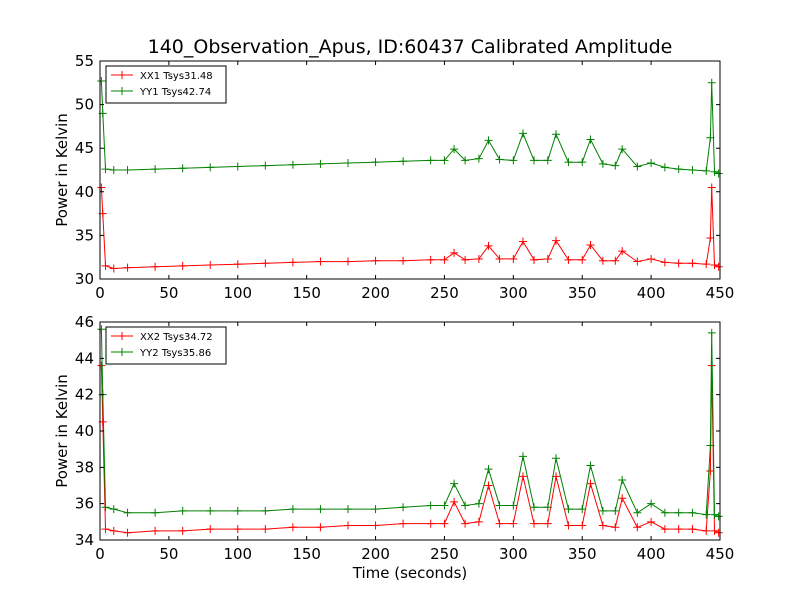  Describe the element at coordinates (237, 554) in the screenshot. I see `bottom-x-tick-label: 100` at that location.